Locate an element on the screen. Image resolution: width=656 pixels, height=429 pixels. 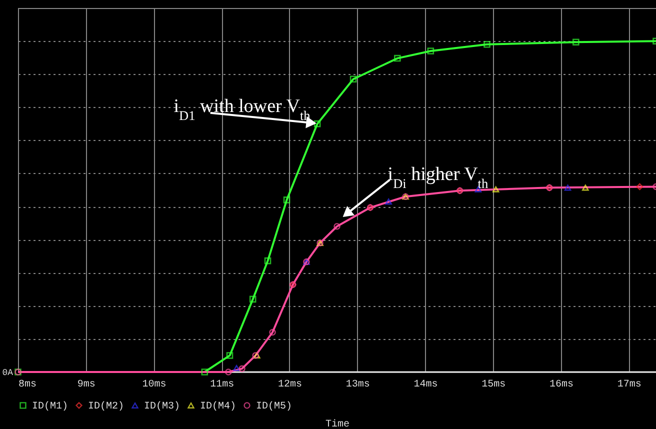
x-tick-label: 12ms is located at coordinates (290, 385).